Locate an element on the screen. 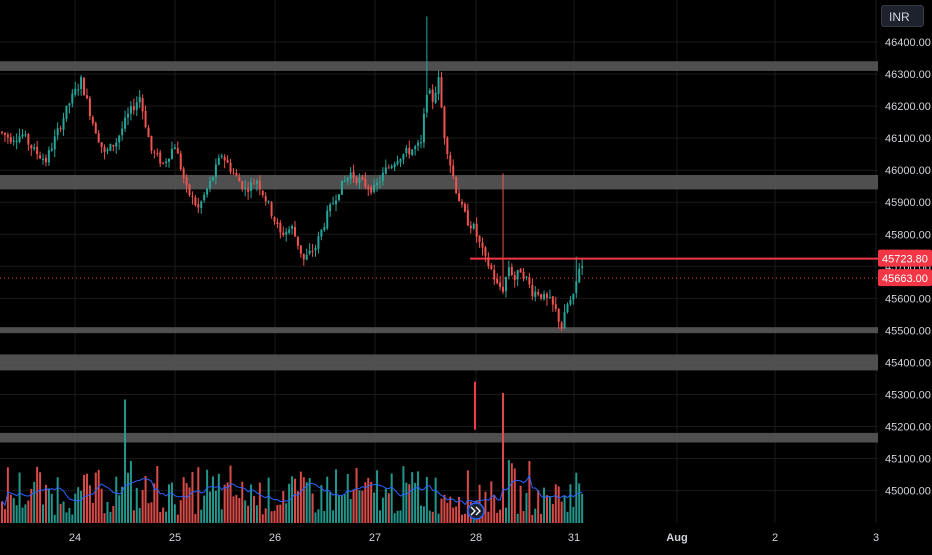  zone-band is located at coordinates (439, 362).